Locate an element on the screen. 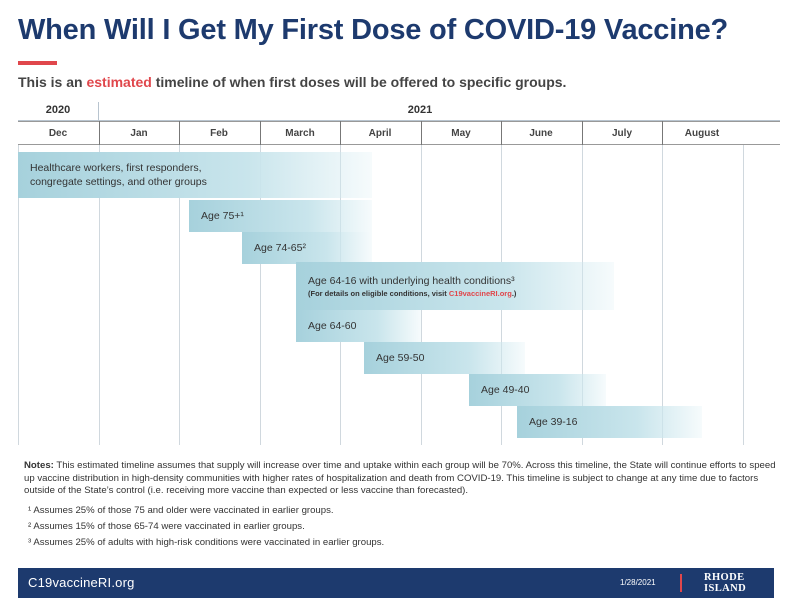  month-label-april: April is located at coordinates (380, 133).